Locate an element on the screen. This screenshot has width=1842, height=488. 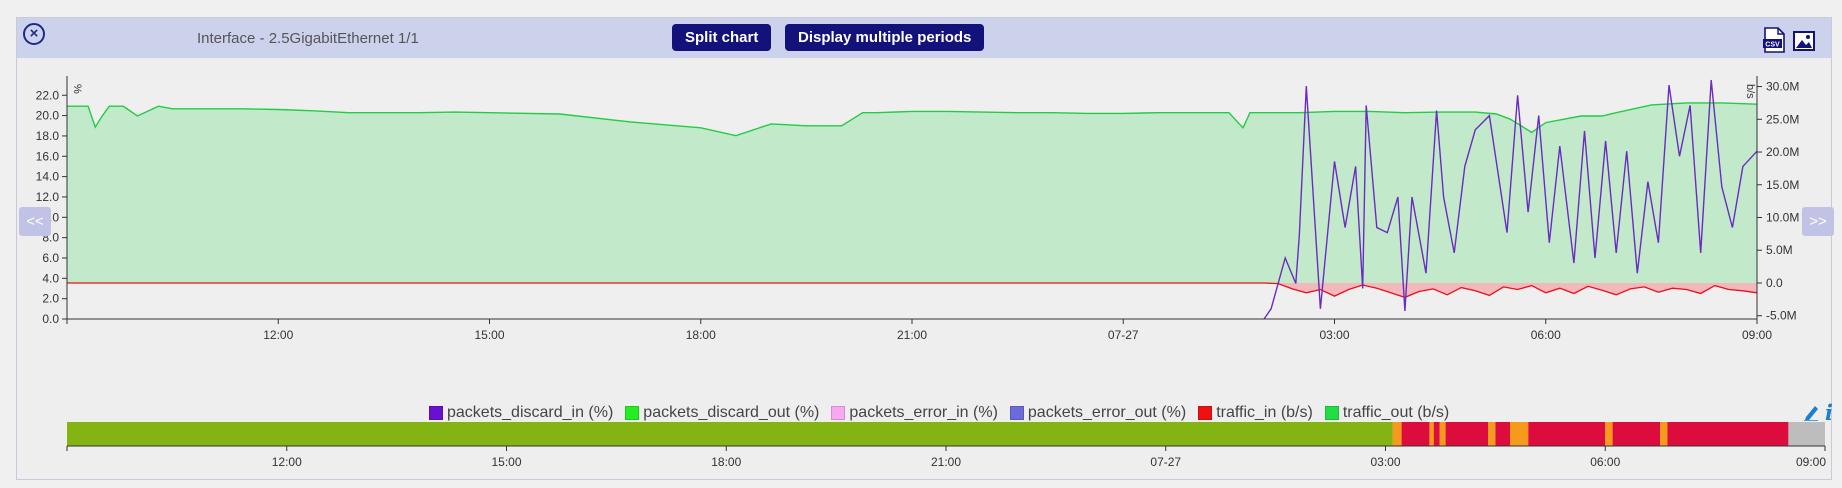
x-tick-label: 12:00 is located at coordinates (278, 335).